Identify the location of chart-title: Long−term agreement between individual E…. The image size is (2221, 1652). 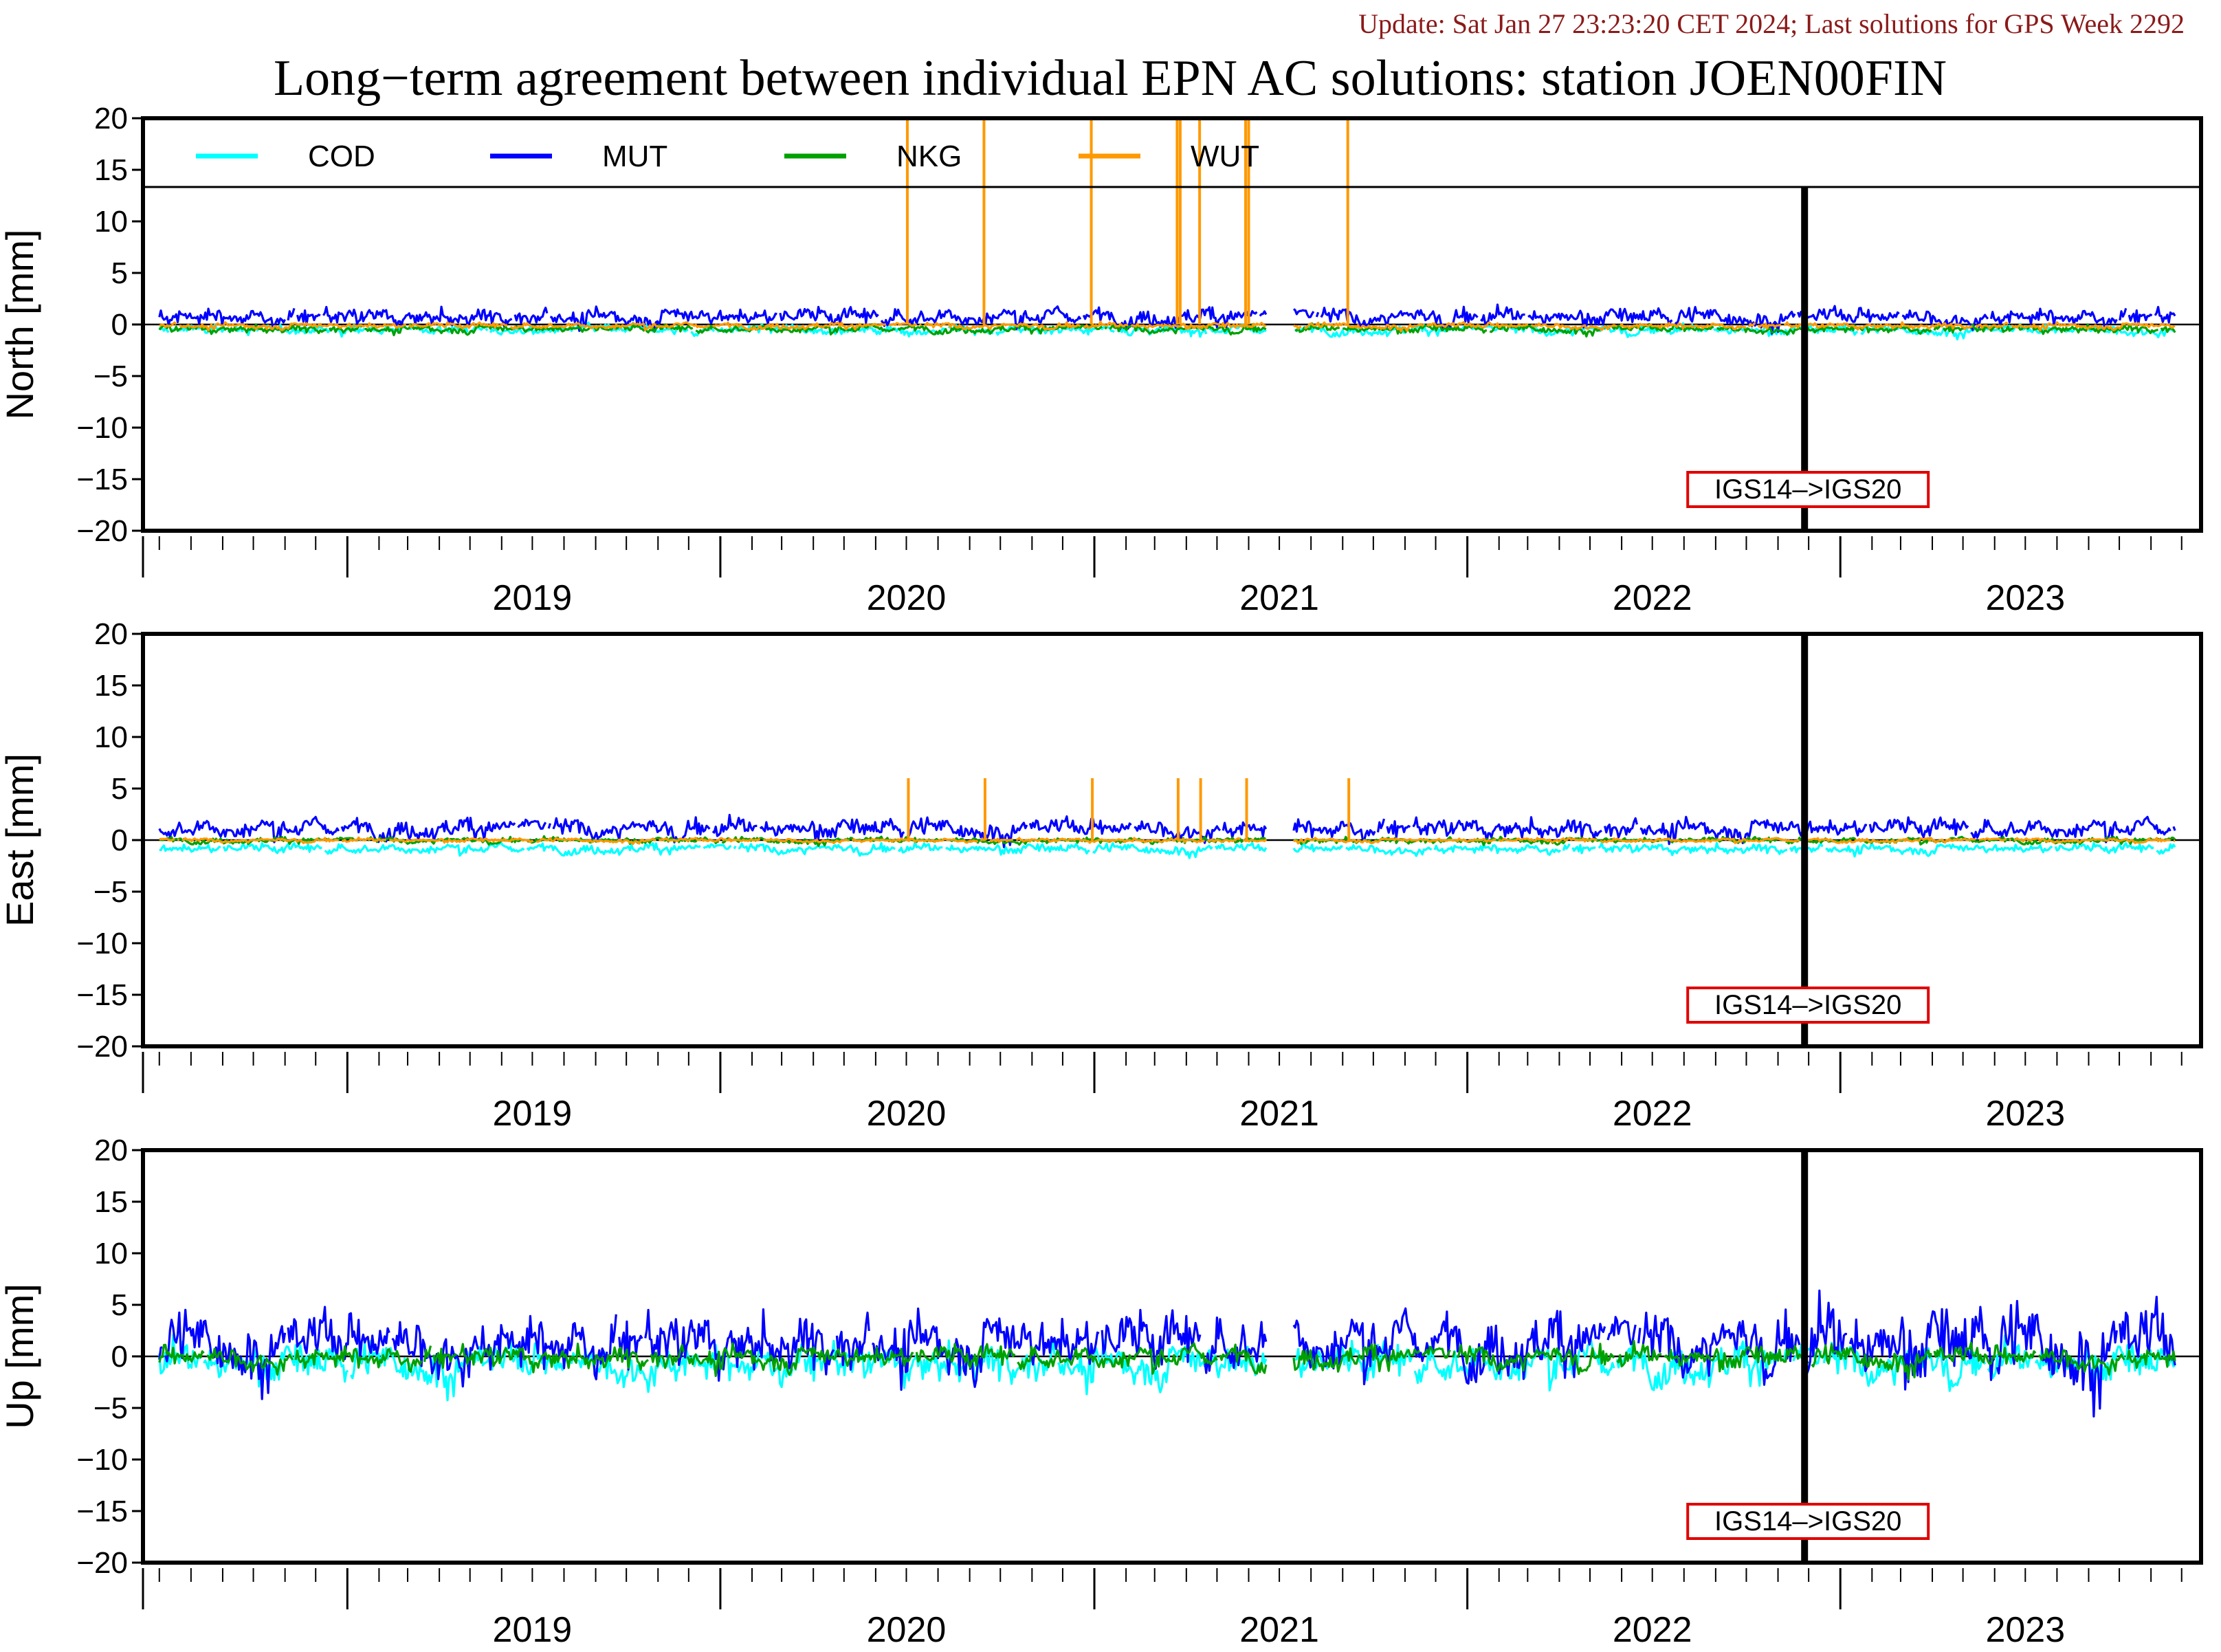
(1110, 78).